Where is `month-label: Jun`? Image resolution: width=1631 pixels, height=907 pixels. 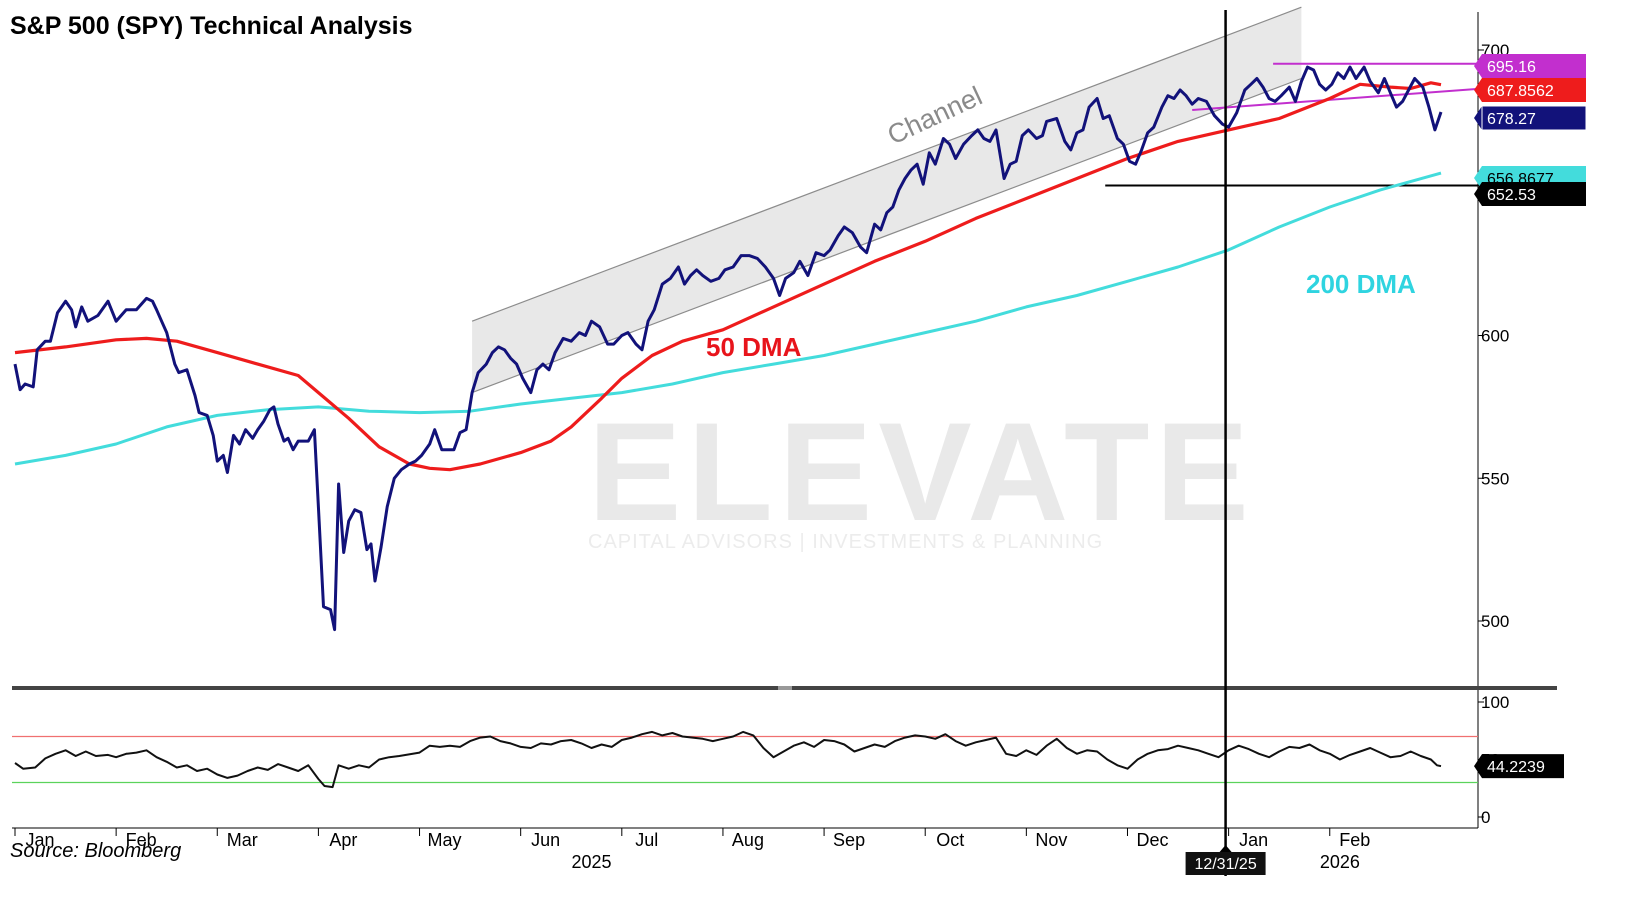
month-label: Jun is located at coordinates (545, 840).